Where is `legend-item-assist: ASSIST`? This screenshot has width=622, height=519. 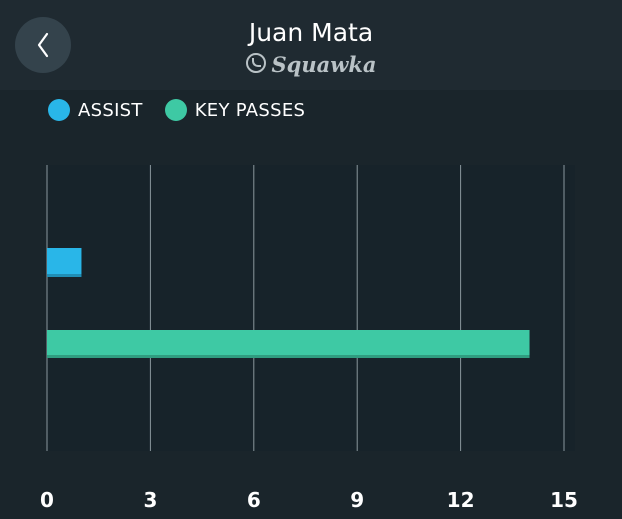
legend-item-assist: ASSIST is located at coordinates (95, 110).